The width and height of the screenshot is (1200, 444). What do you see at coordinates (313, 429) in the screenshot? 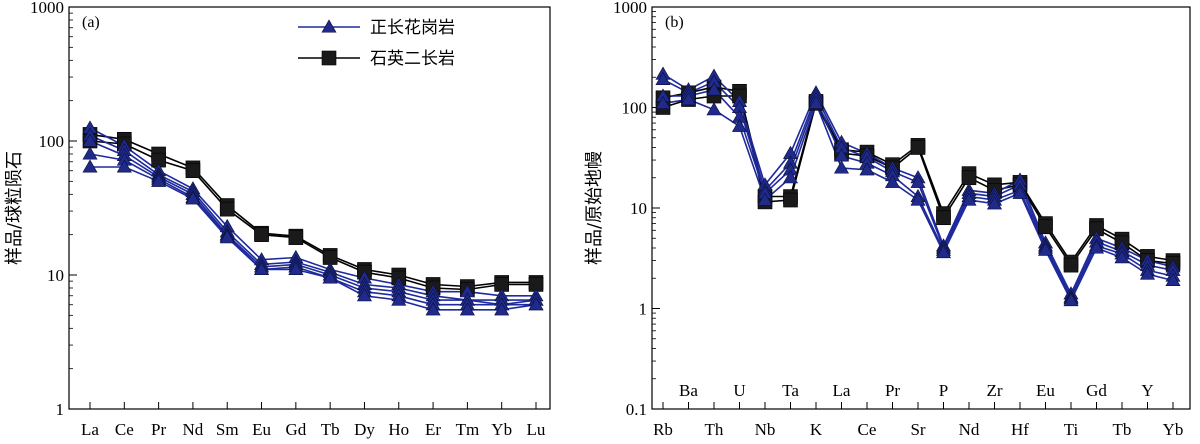
I see `panel-a-labels: La Ce Pr Nd Sm Eu Gd Tb Dy Ho Er Tm Yb Lu` at bounding box center [313, 429].